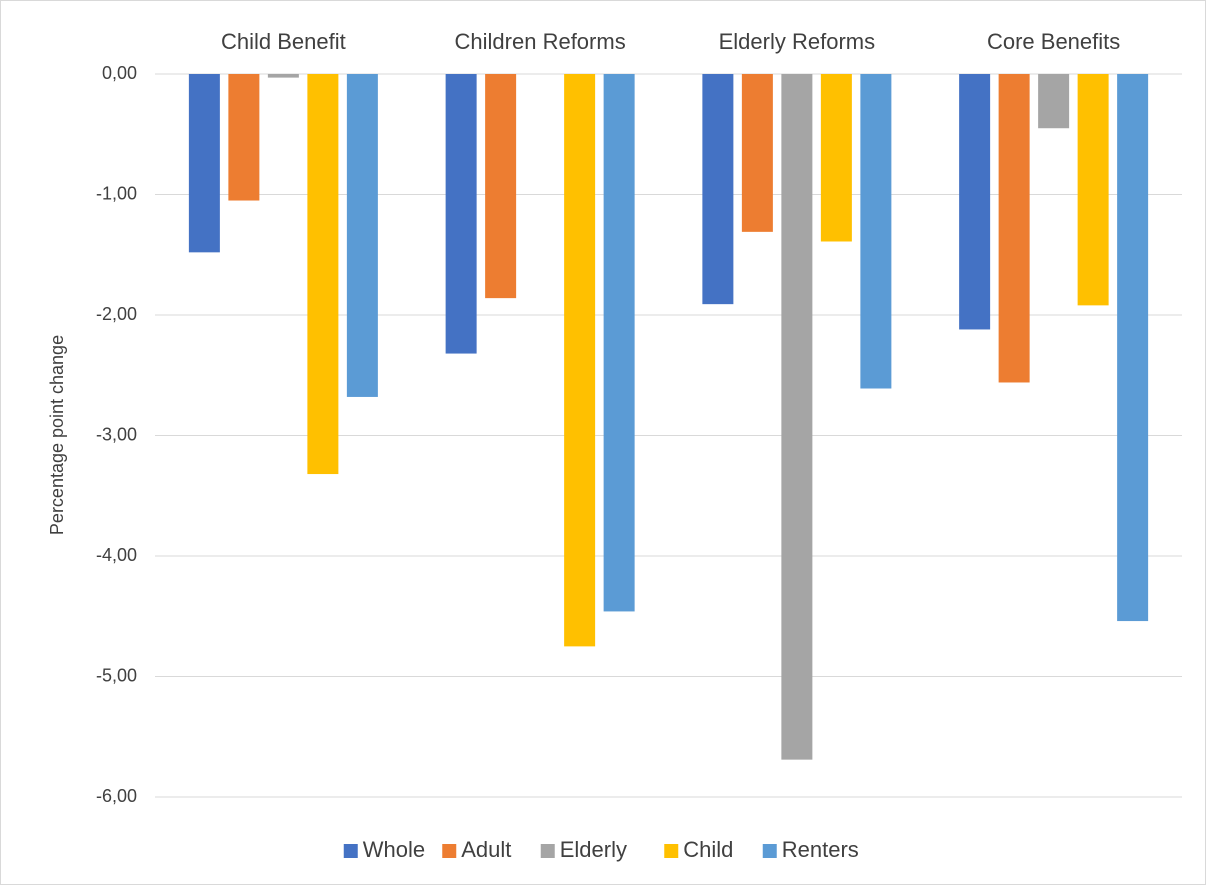 Image resolution: width=1206 pixels, height=890 pixels. Describe the element at coordinates (116, 434) in the screenshot. I see `y-tick-label: -3,00` at that location.